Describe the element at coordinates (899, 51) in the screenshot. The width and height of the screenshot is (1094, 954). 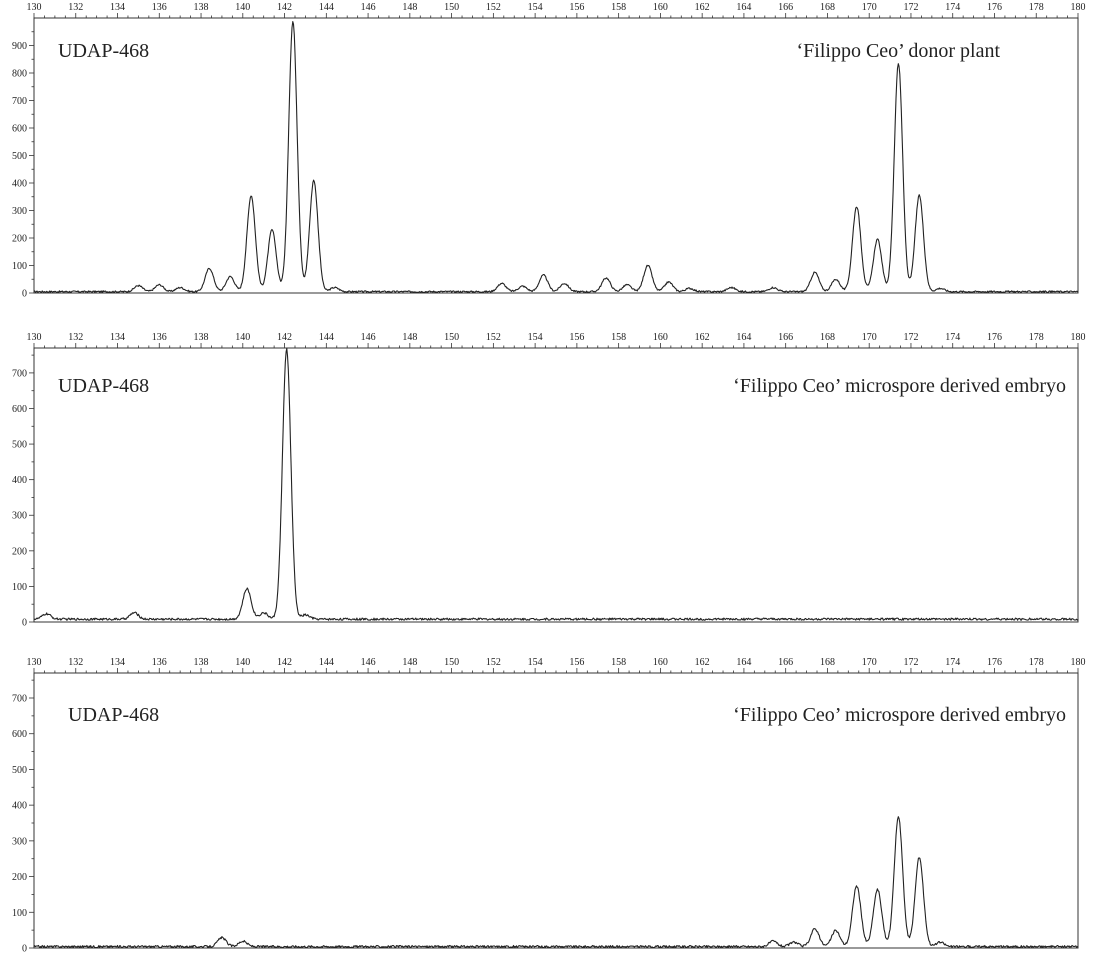
I see `sample-label: ‘Filippo Ceo’ donor plant` at that location.